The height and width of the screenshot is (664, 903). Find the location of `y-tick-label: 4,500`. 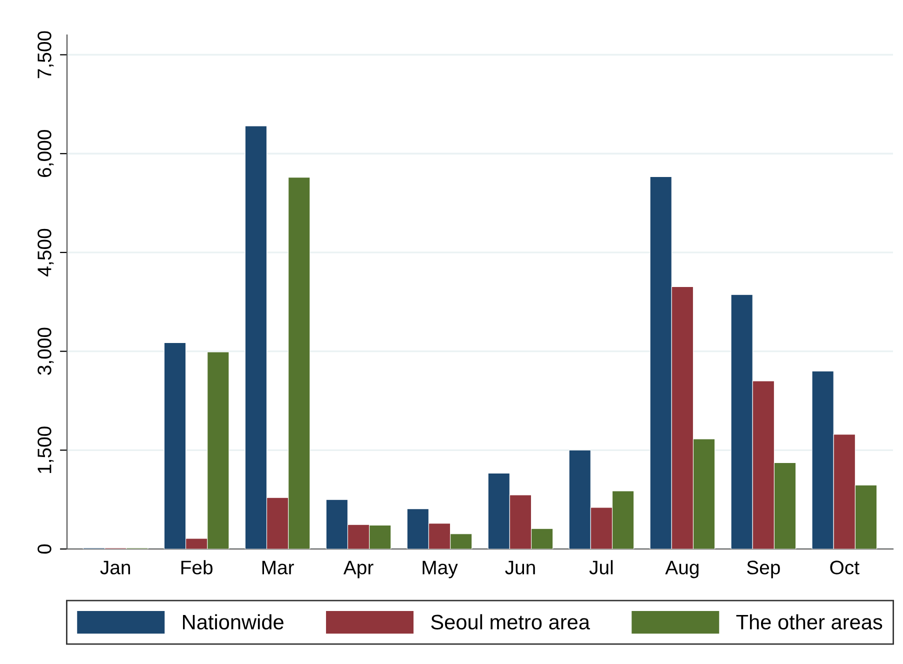

y-tick-label: 4,500 is located at coordinates (46, 252).